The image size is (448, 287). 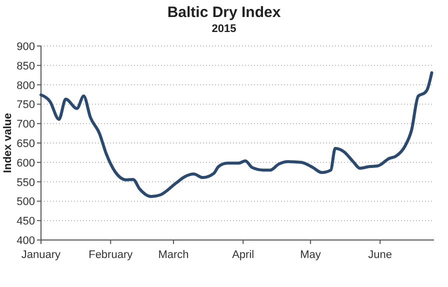 I want to click on x-tick-label: June, so click(x=380, y=255).